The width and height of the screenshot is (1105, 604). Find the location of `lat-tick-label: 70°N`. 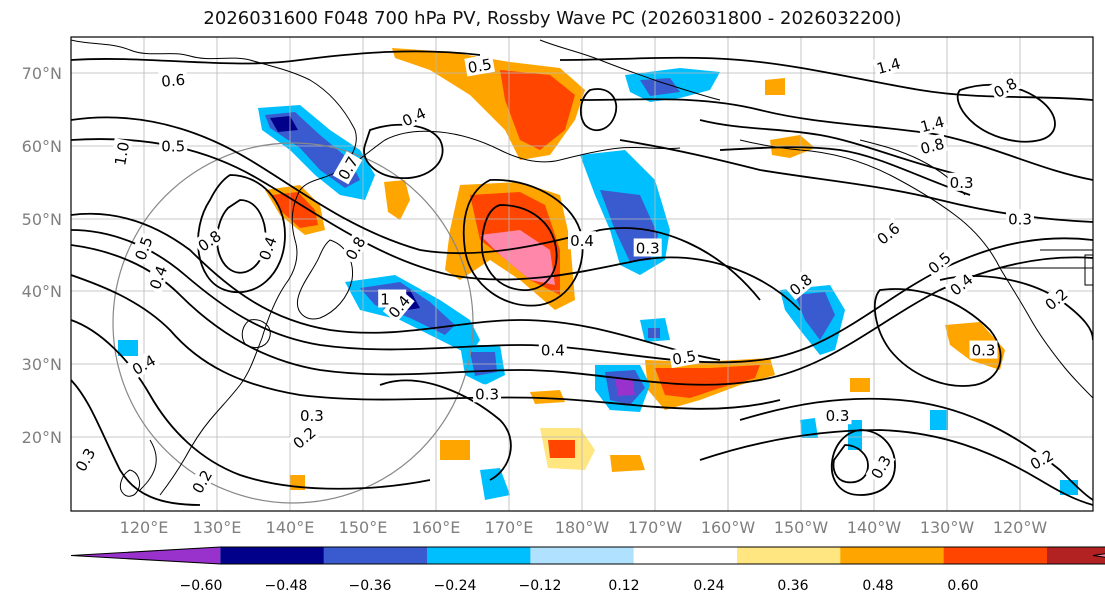

lat-tick-label: 70°N is located at coordinates (42, 73).